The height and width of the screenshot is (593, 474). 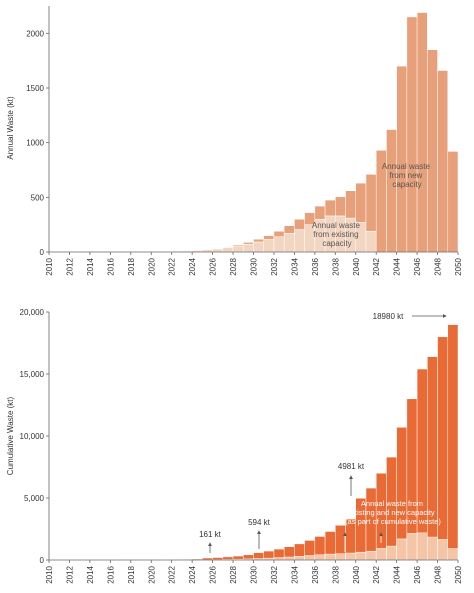 I want to click on annual-chart-x-tick-label: 2042, so click(x=376, y=266).